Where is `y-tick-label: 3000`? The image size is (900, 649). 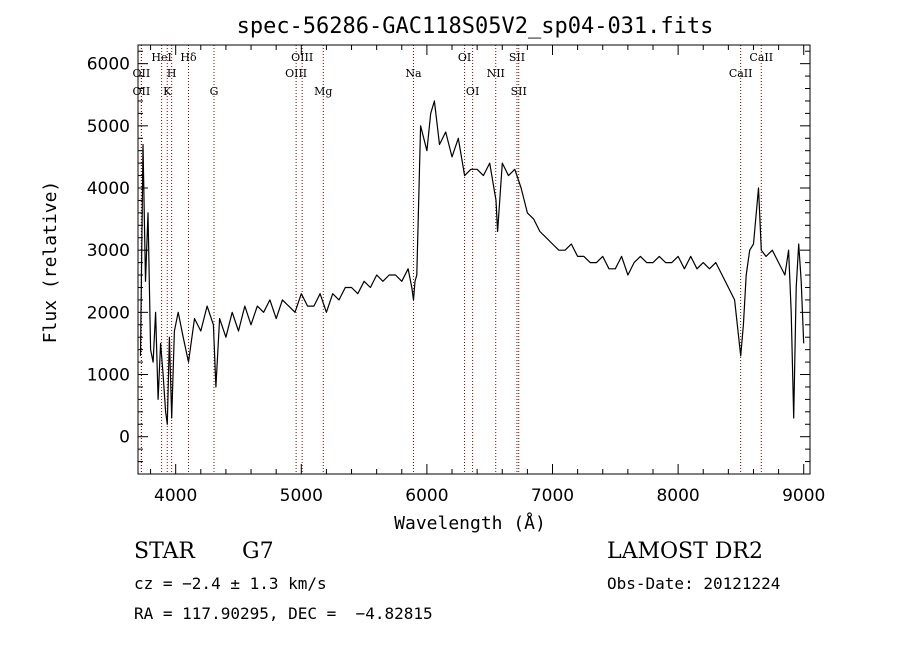
y-tick-label: 3000 is located at coordinates (108, 251).